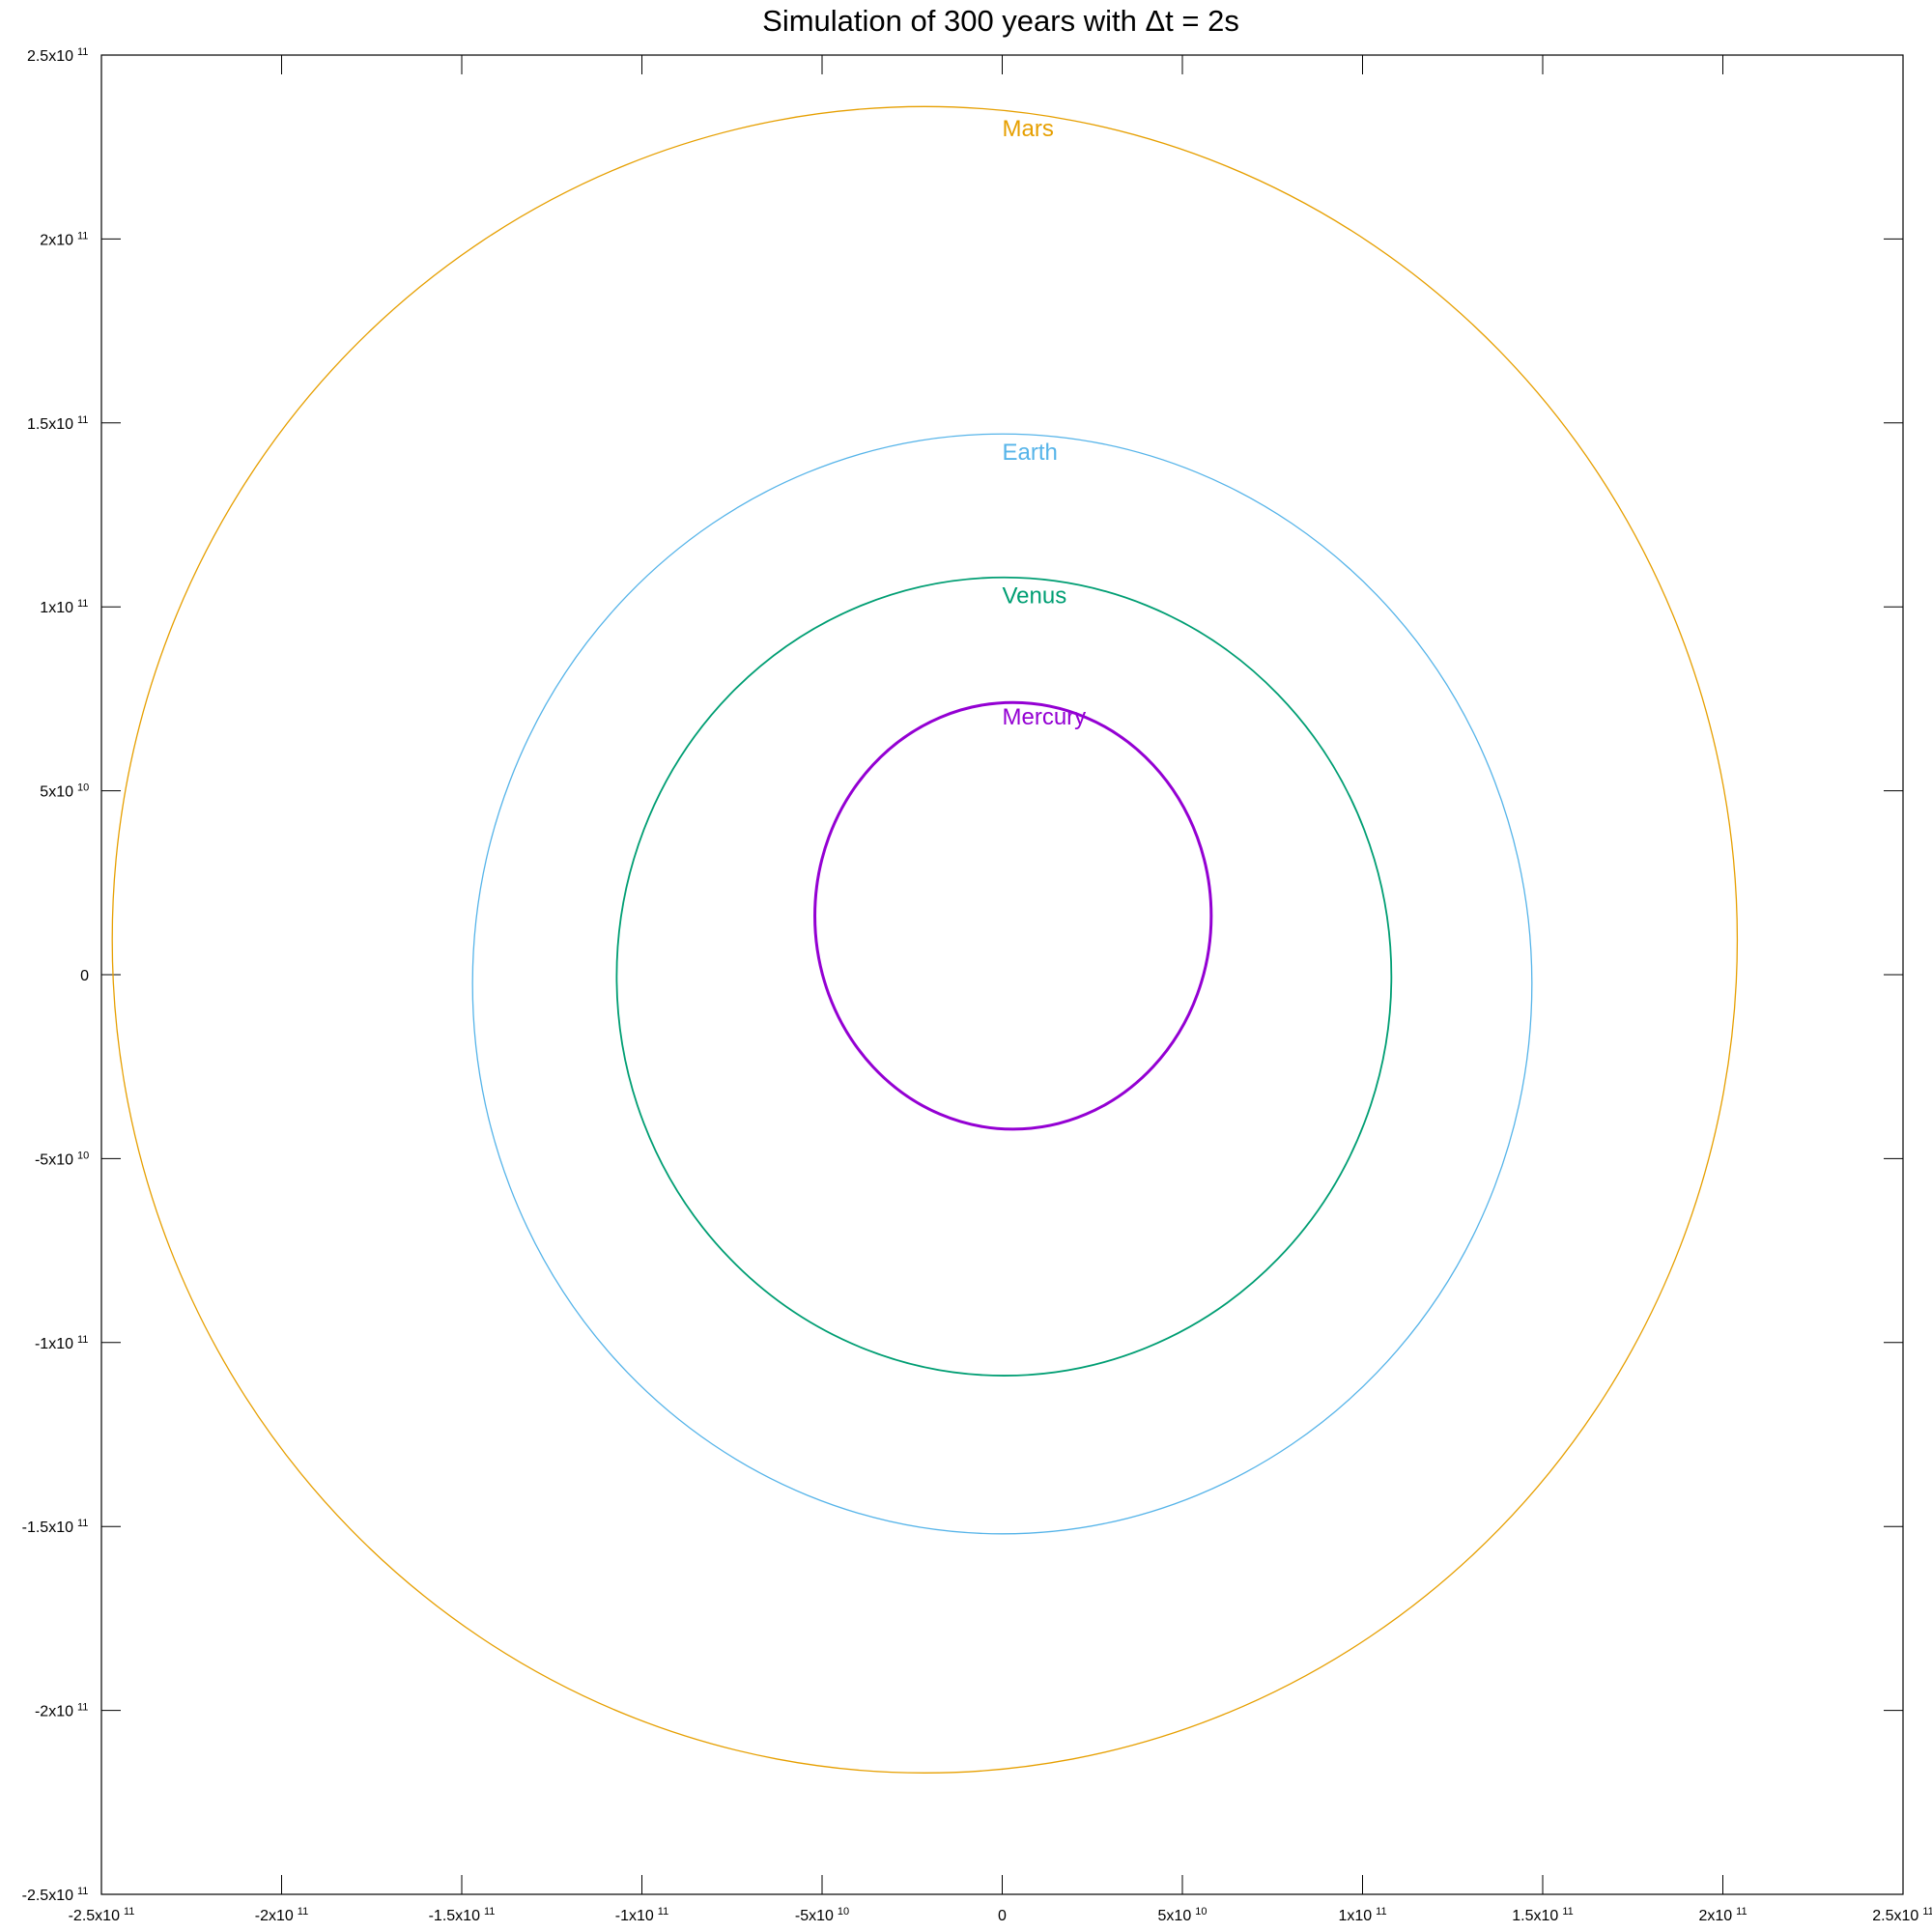 Image resolution: width=1932 pixels, height=1932 pixels. Describe the element at coordinates (62, 1159) in the screenshot. I see `y-tick-label: -5x10 10` at that location.